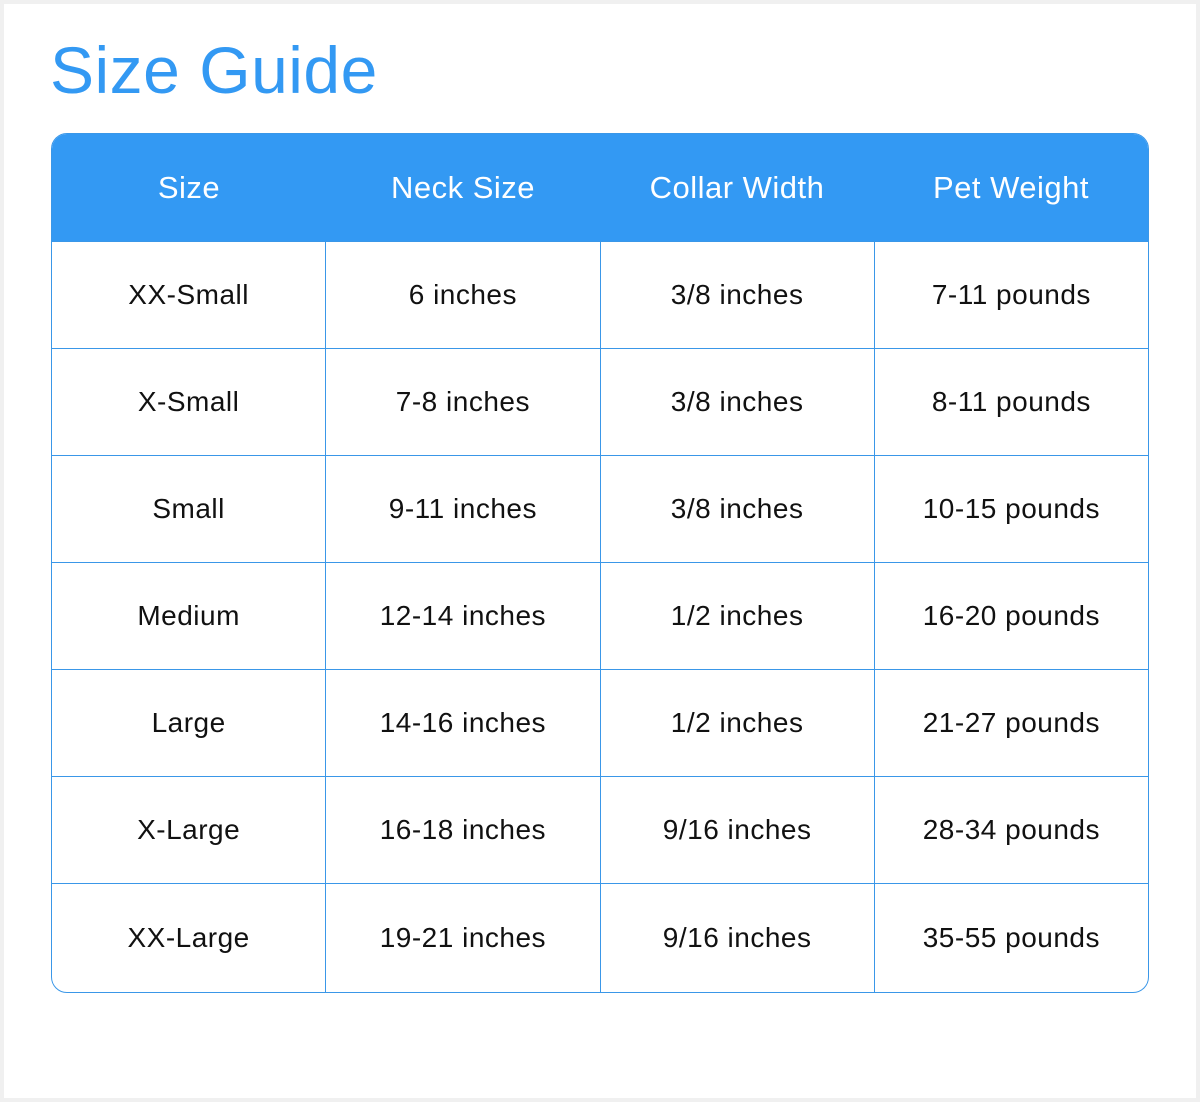 The width and height of the screenshot is (1200, 1102). I want to click on cell-pet-weight: 28-34 pounds, so click(1010, 830).